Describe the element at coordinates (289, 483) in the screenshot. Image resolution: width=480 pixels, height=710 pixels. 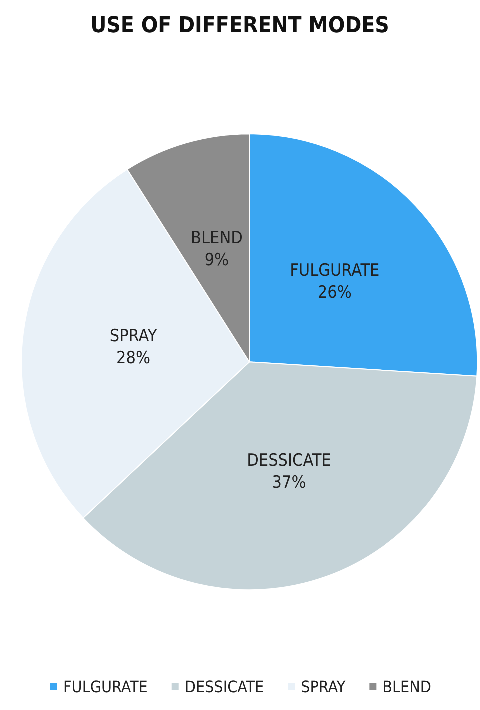
I see `data-label: 37%` at that location.